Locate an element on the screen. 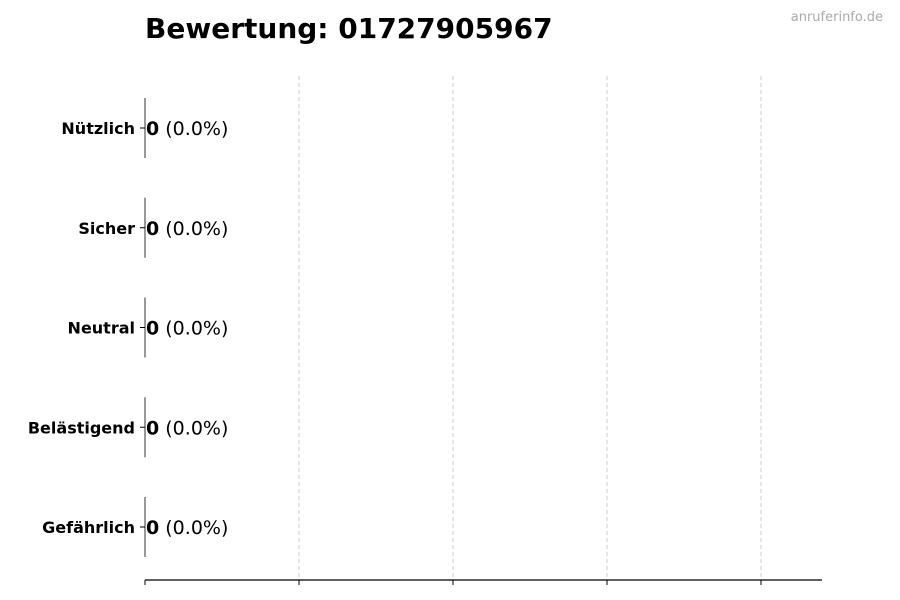  category-label: Neutral is located at coordinates (101, 328).